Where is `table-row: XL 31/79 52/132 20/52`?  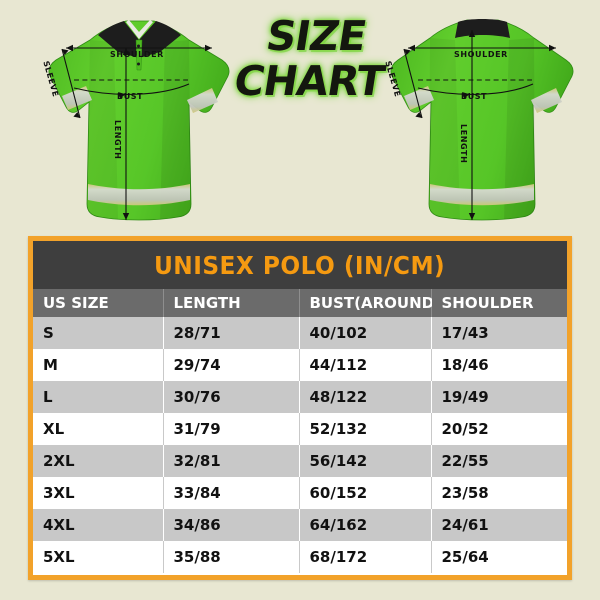
table-row: XL 31/79 52/132 20/52 is located at coordinates (300, 429).